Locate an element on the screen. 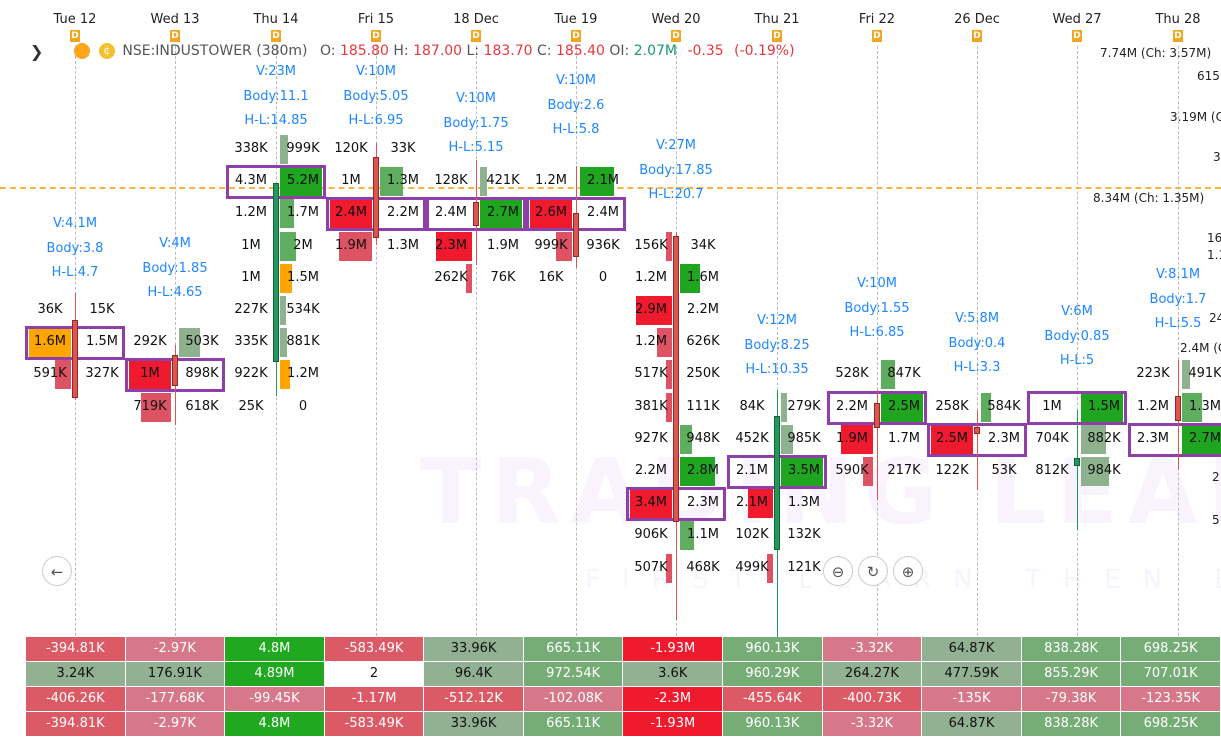 The width and height of the screenshot is (1221, 743). bid-volume: 120K is located at coordinates (351, 148).